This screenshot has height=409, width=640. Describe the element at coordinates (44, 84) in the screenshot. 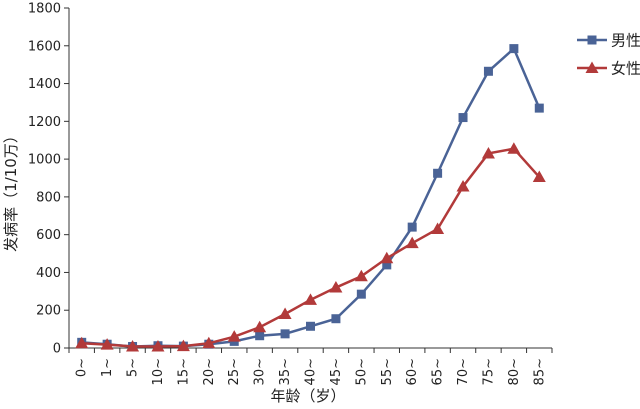

I see `y-tick-label: 1400` at that location.